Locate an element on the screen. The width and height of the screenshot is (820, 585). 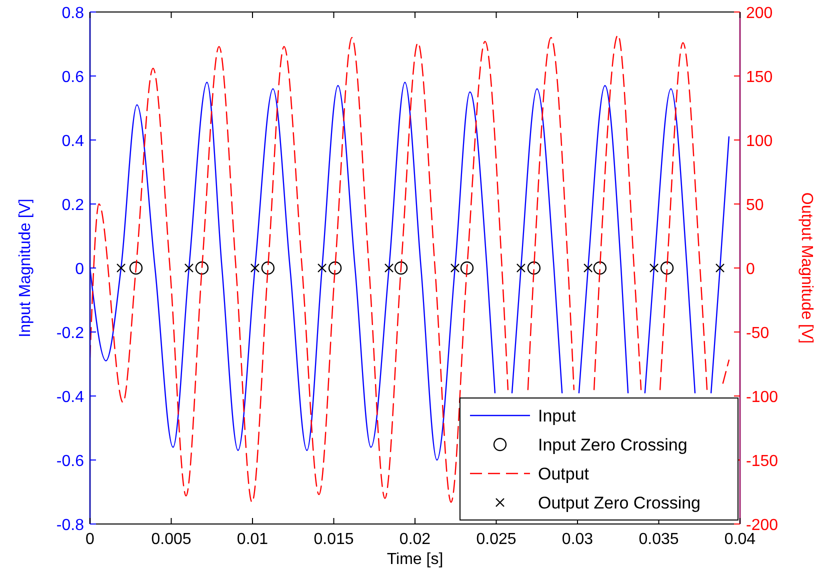
y2-tick-label: -50 is located at coordinates (758, 333).